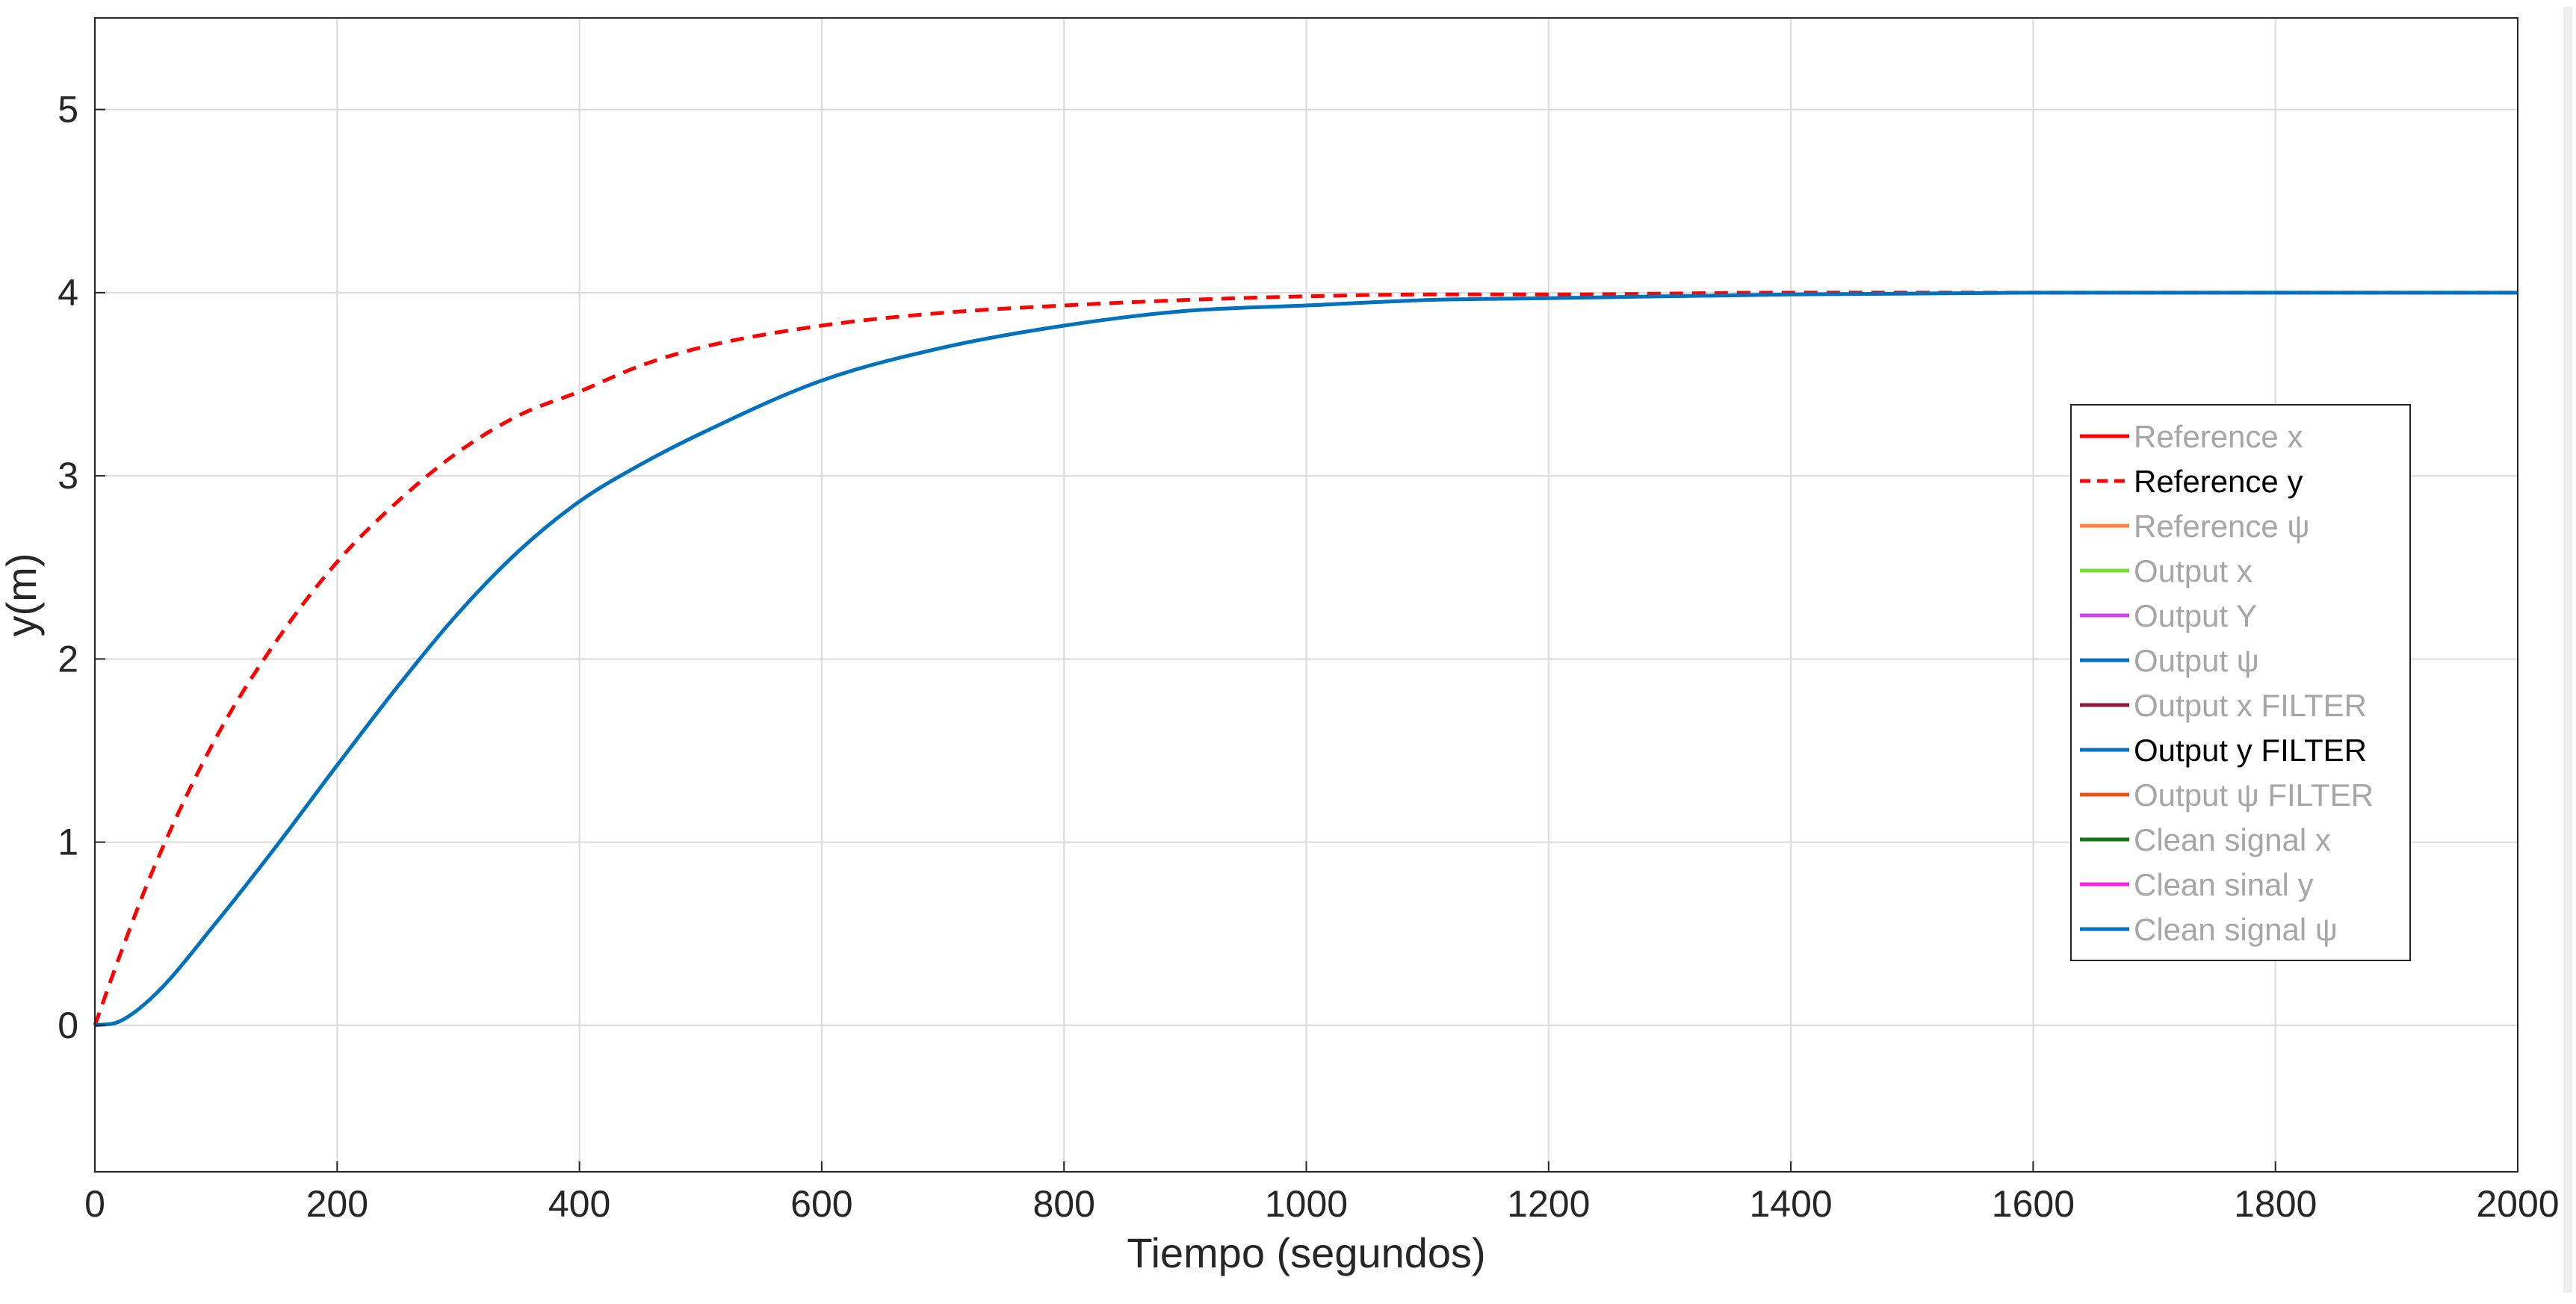 This screenshot has height=1304, width=2576. I want to click on x-tick-label: 400, so click(579, 1204).